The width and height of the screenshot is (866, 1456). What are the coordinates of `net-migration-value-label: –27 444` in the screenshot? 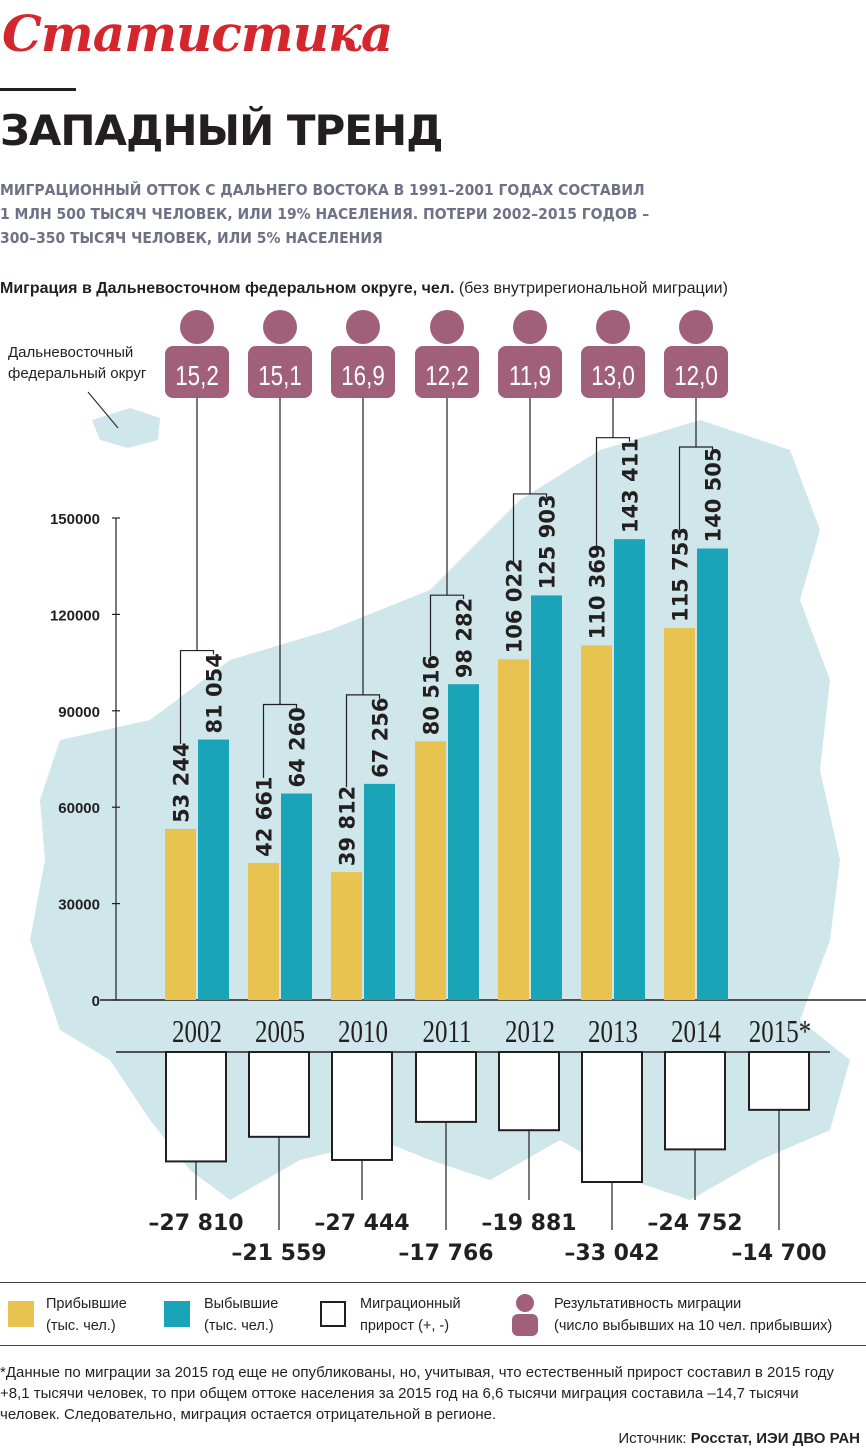 It's located at (361, 1223).